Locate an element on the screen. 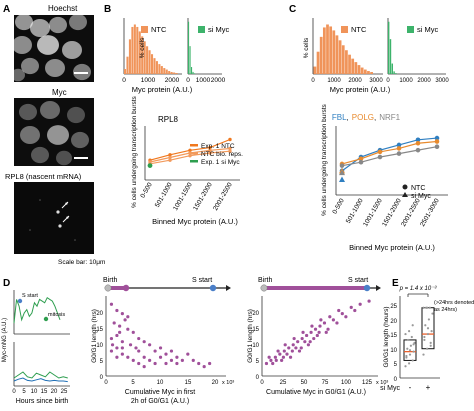  panel-letter-b: B is located at coordinates (107, 9).